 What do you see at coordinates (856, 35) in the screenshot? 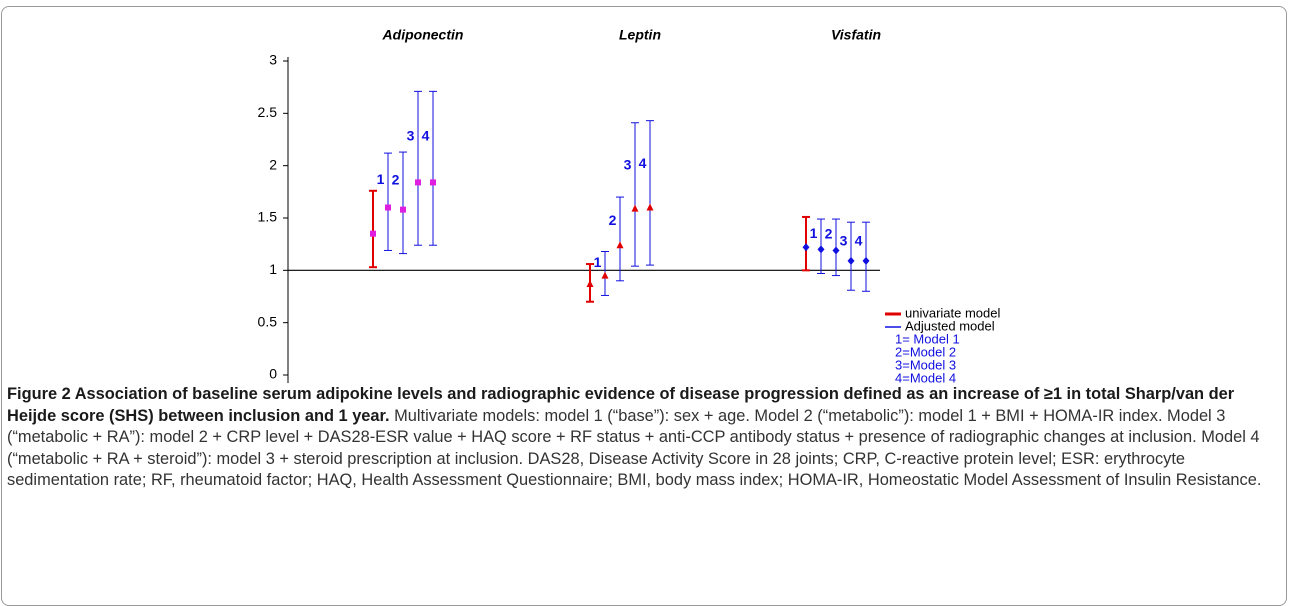
I see `group-title: Visfatin` at bounding box center [856, 35].